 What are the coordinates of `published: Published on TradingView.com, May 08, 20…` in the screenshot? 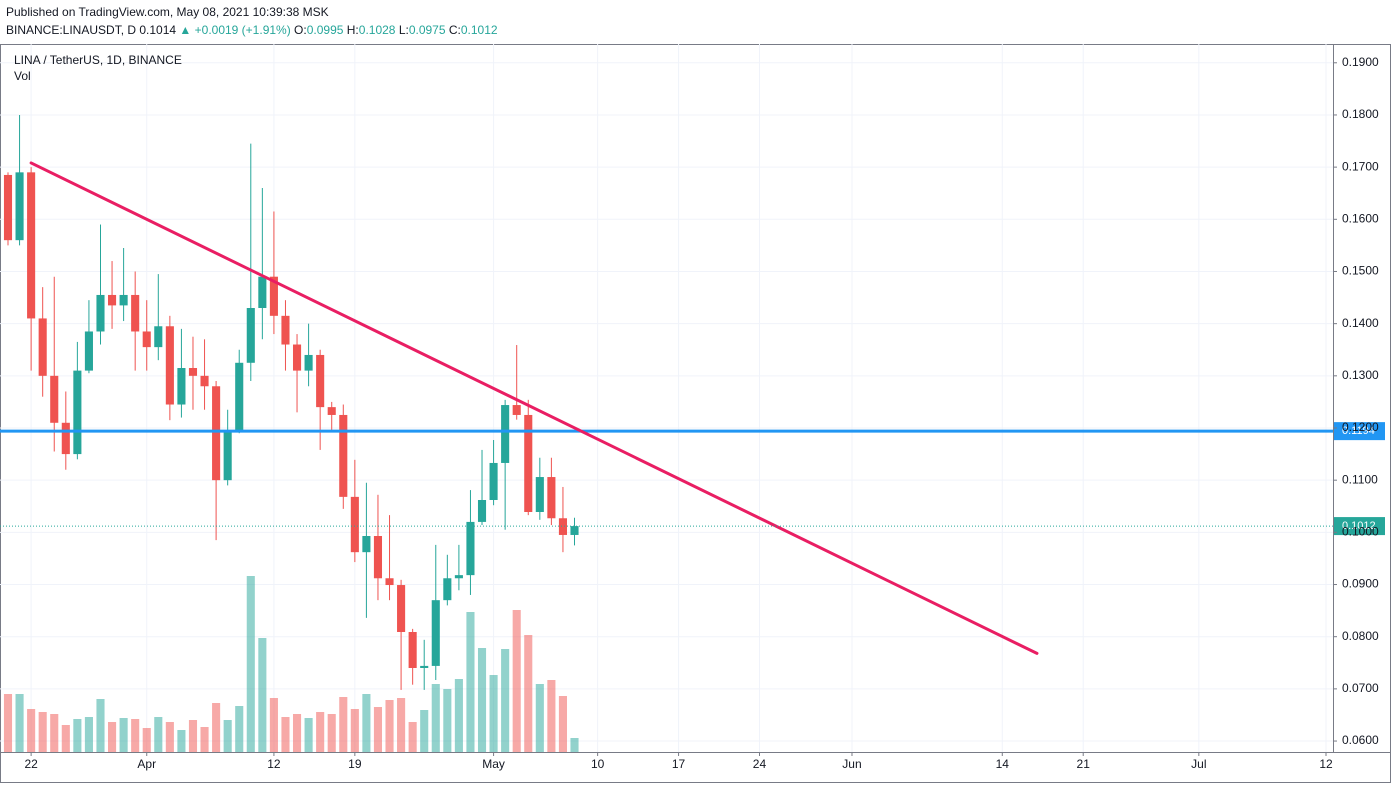 It's located at (167, 12).